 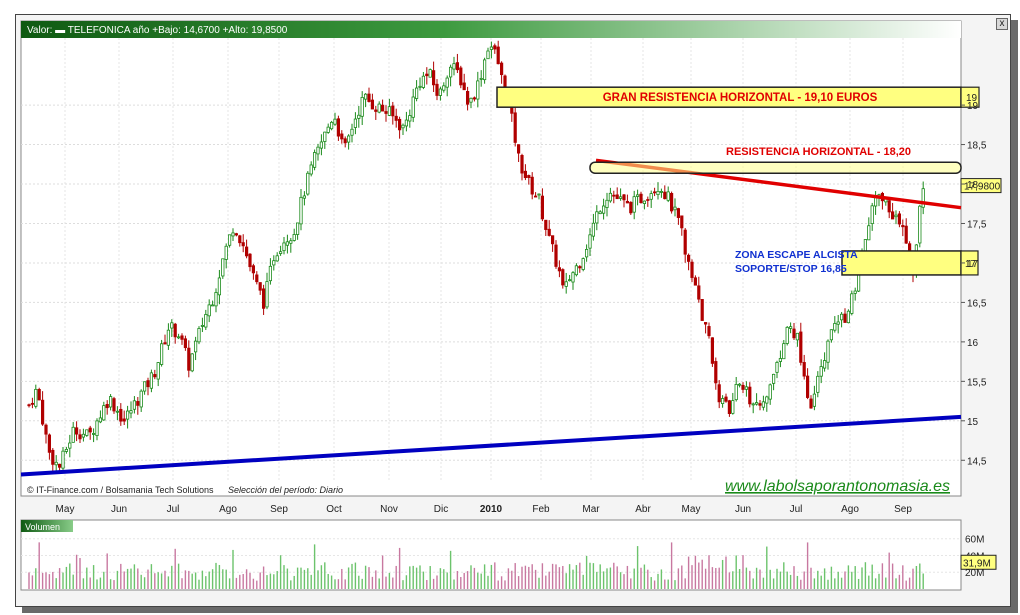 What do you see at coordinates (796, 255) in the screenshot?
I see `zona-escape-label: ZONA ESCAPE ALCISTA` at bounding box center [796, 255].